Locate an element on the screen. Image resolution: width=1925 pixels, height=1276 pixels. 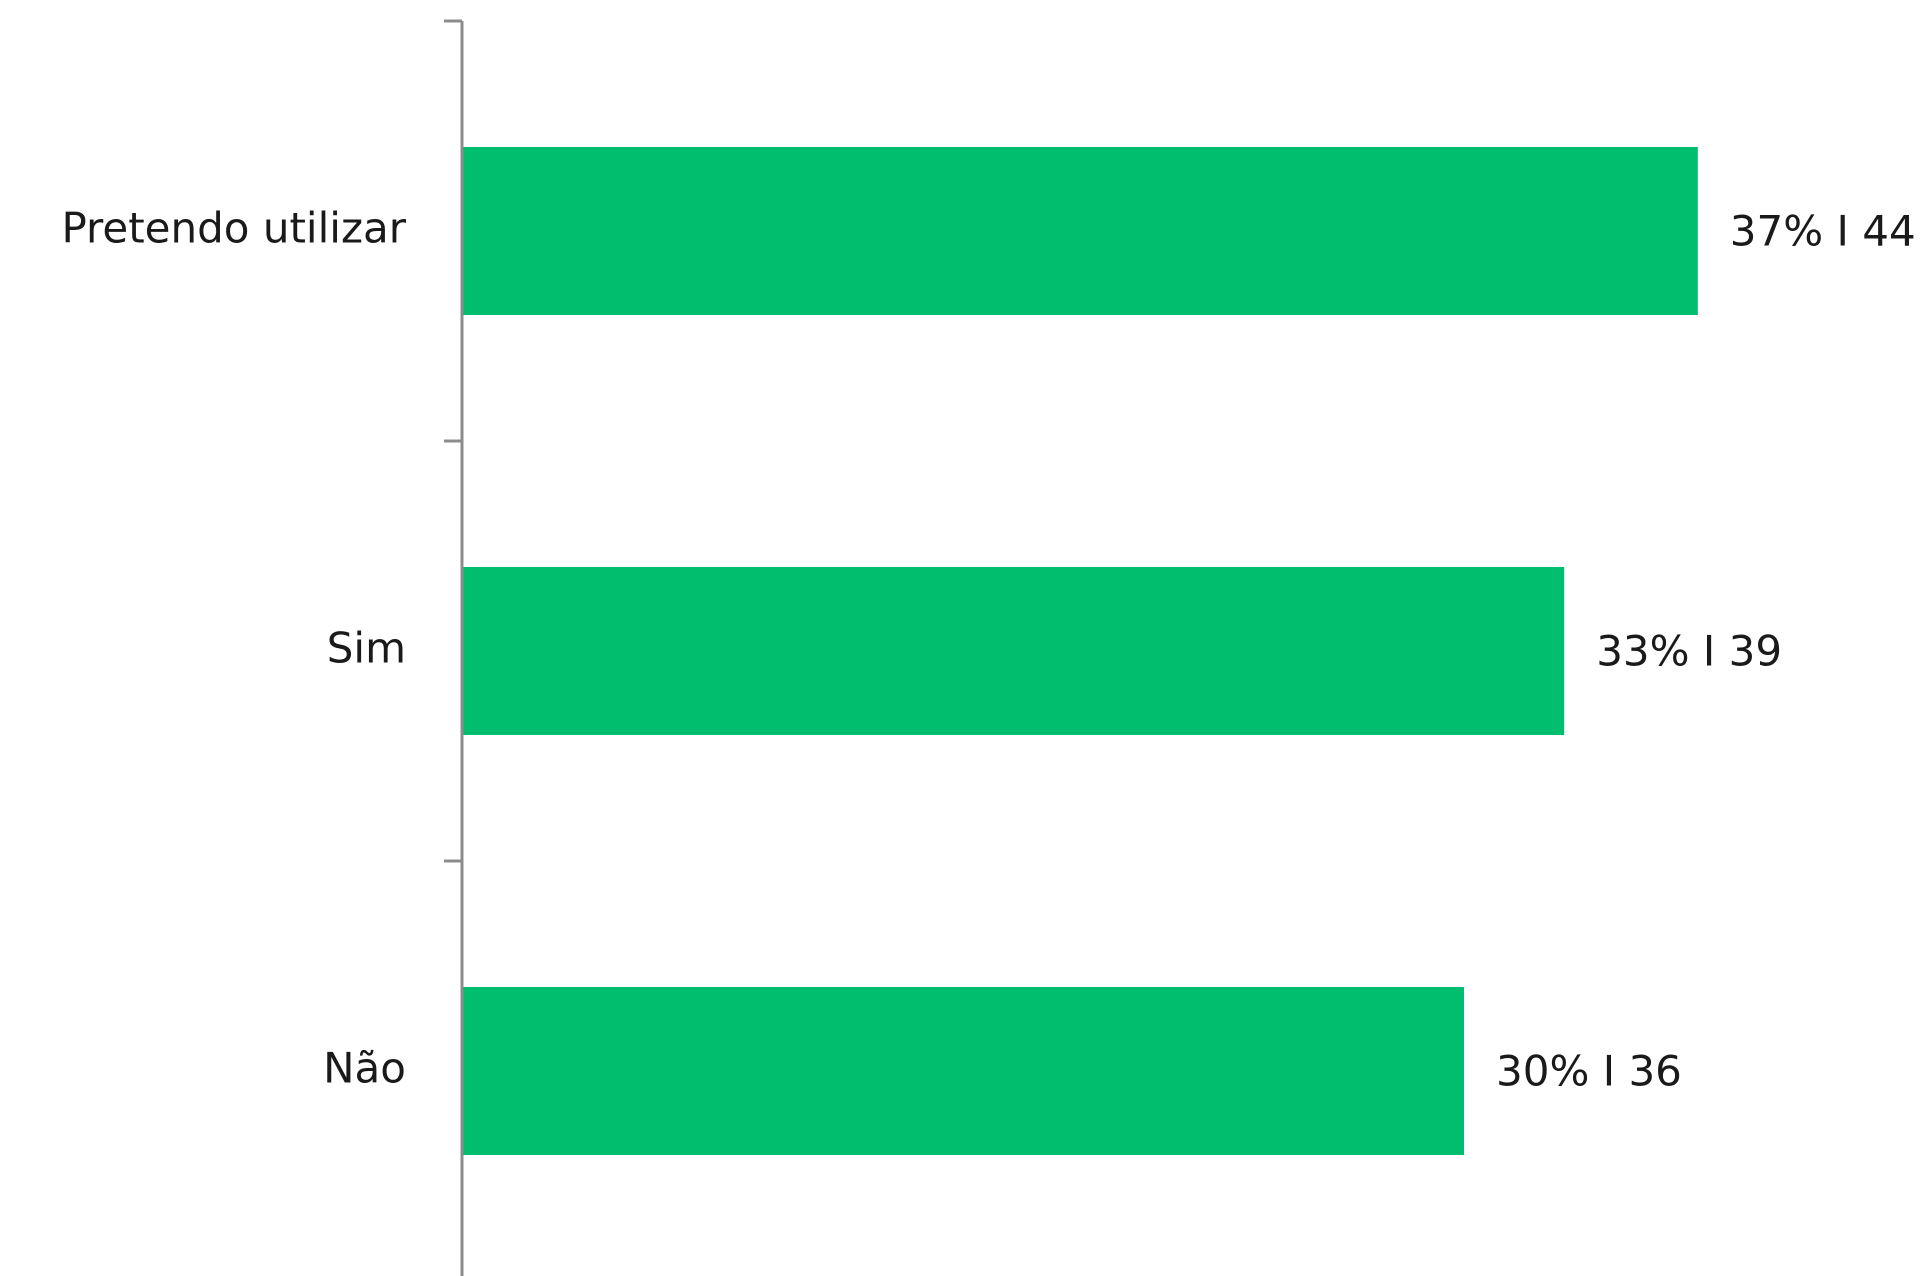
y-tick-label: Pretendo utilizar is located at coordinates (233, 228).